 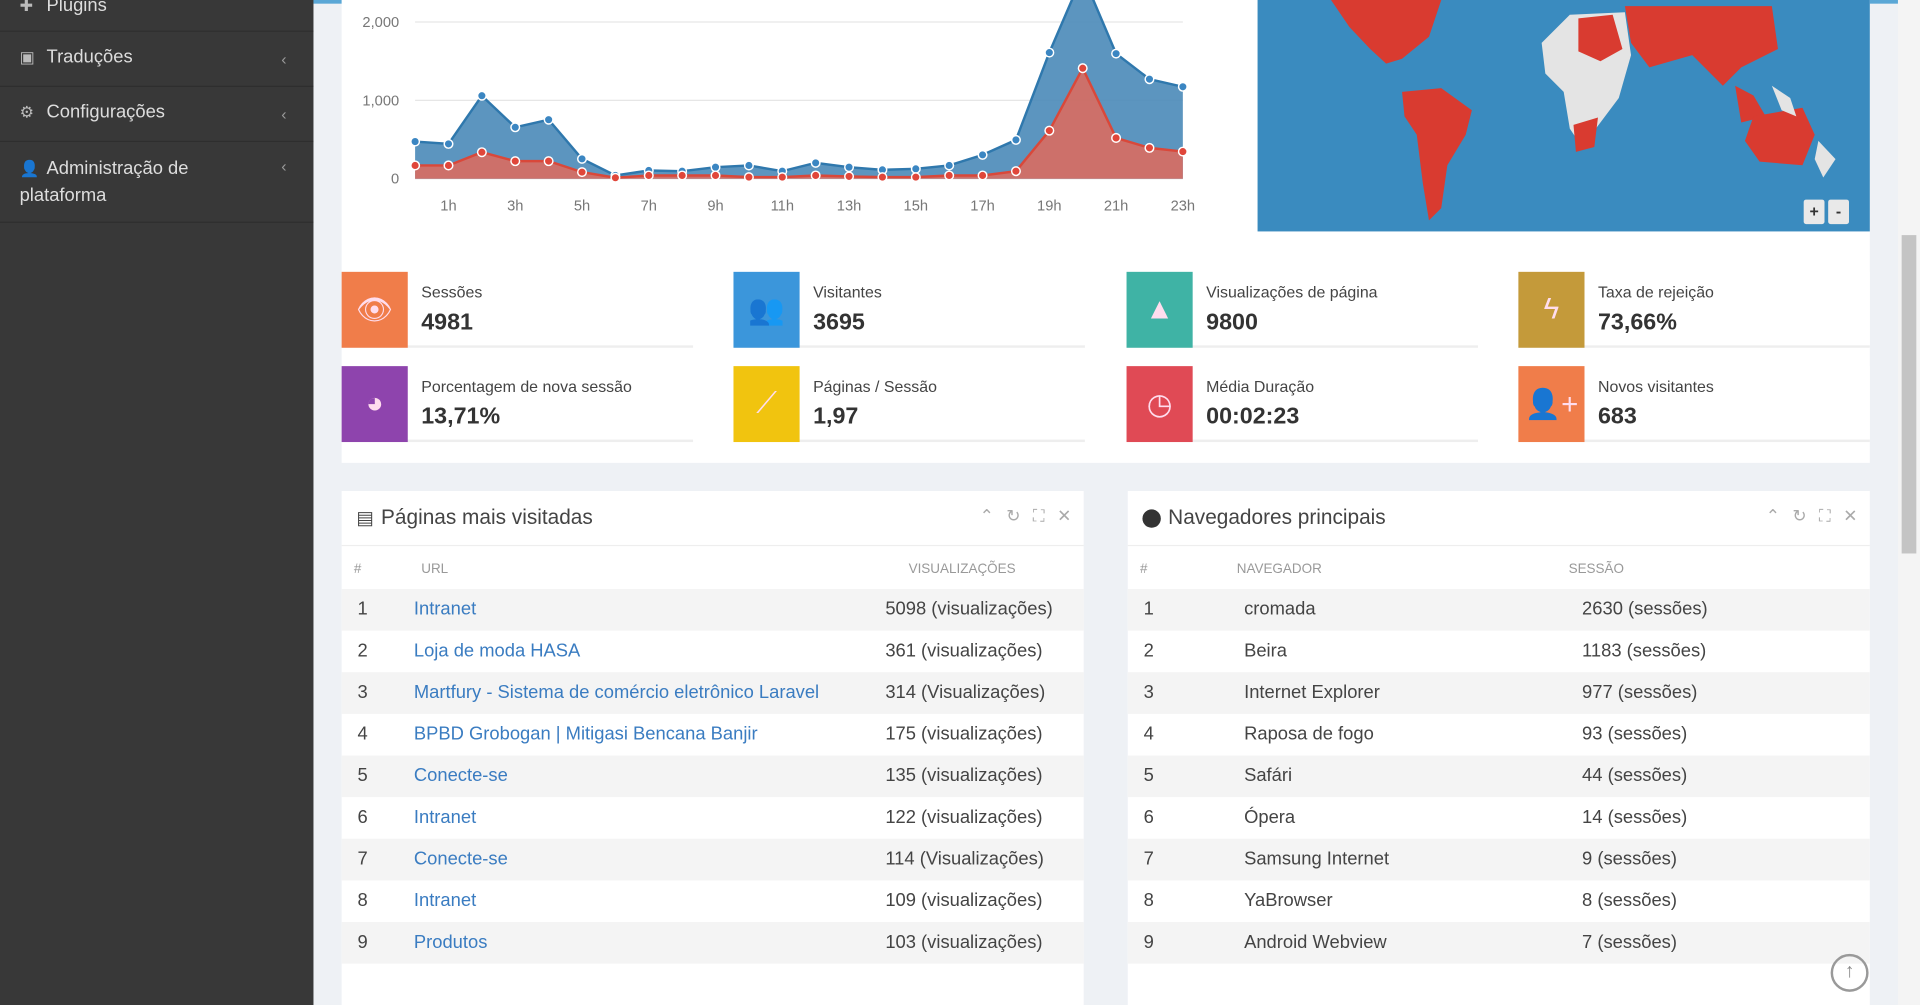 I want to click on row-count: 977 (sessões), so click(x=1640, y=692).